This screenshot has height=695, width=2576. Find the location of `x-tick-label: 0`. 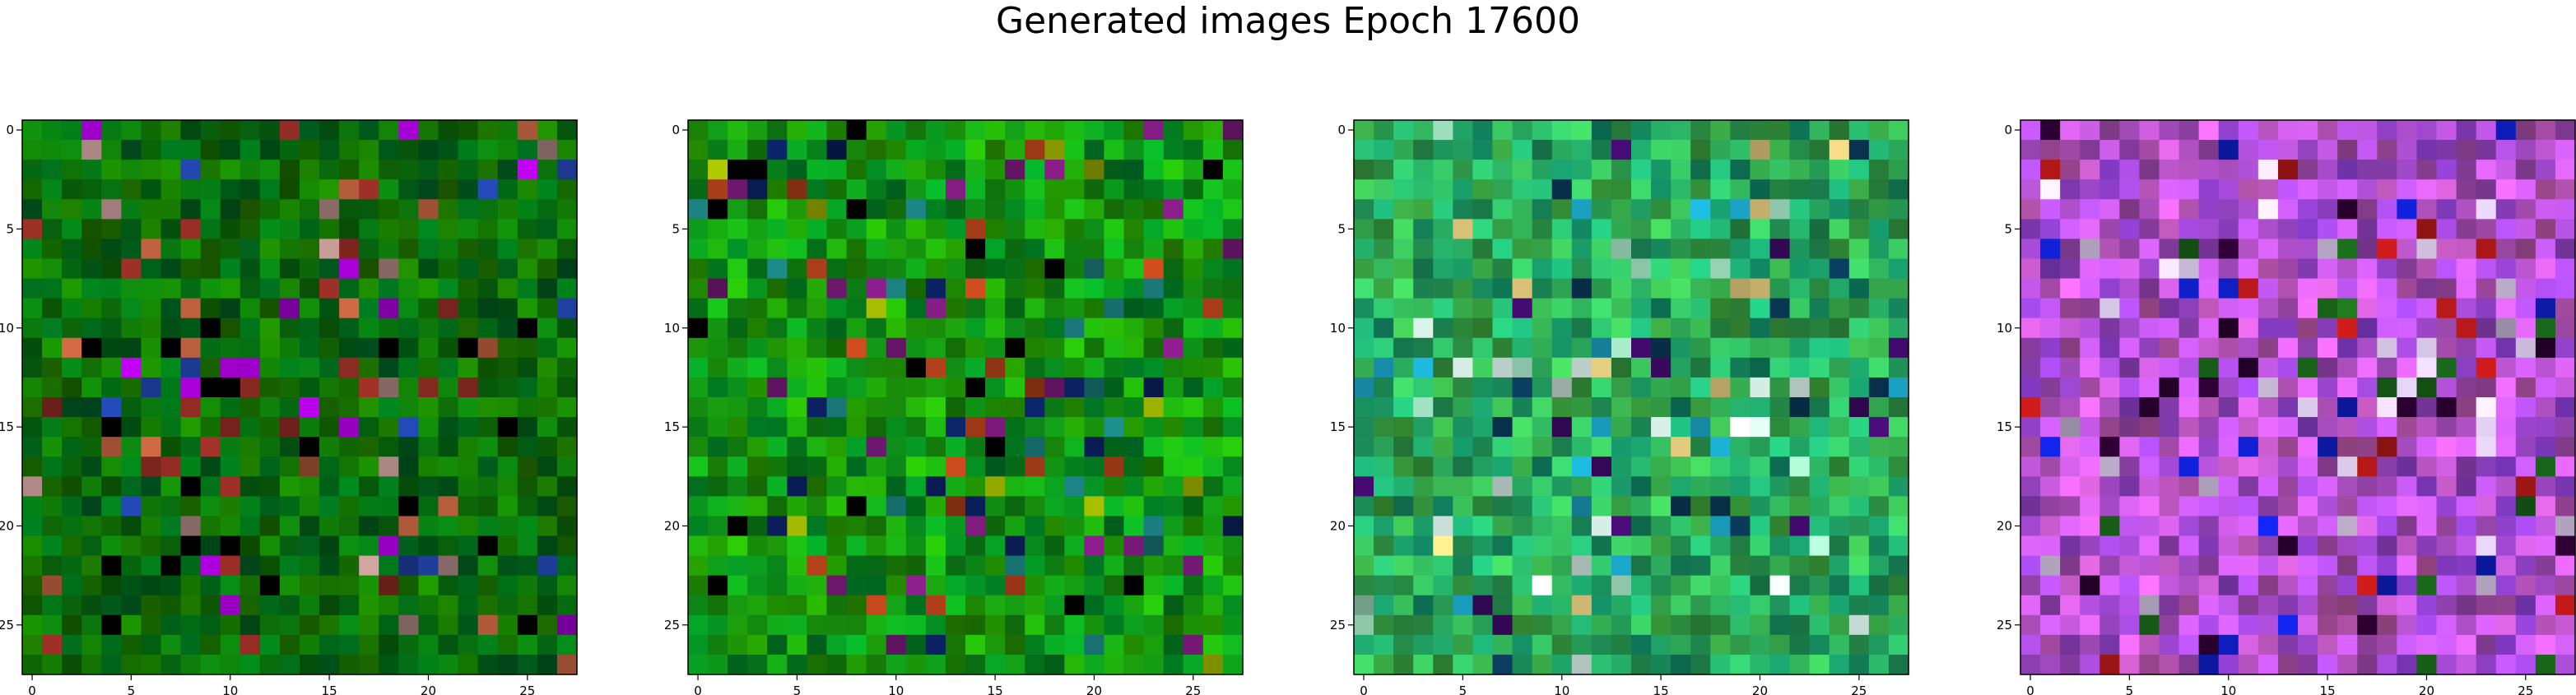

x-tick-label: 0 is located at coordinates (2030, 689).